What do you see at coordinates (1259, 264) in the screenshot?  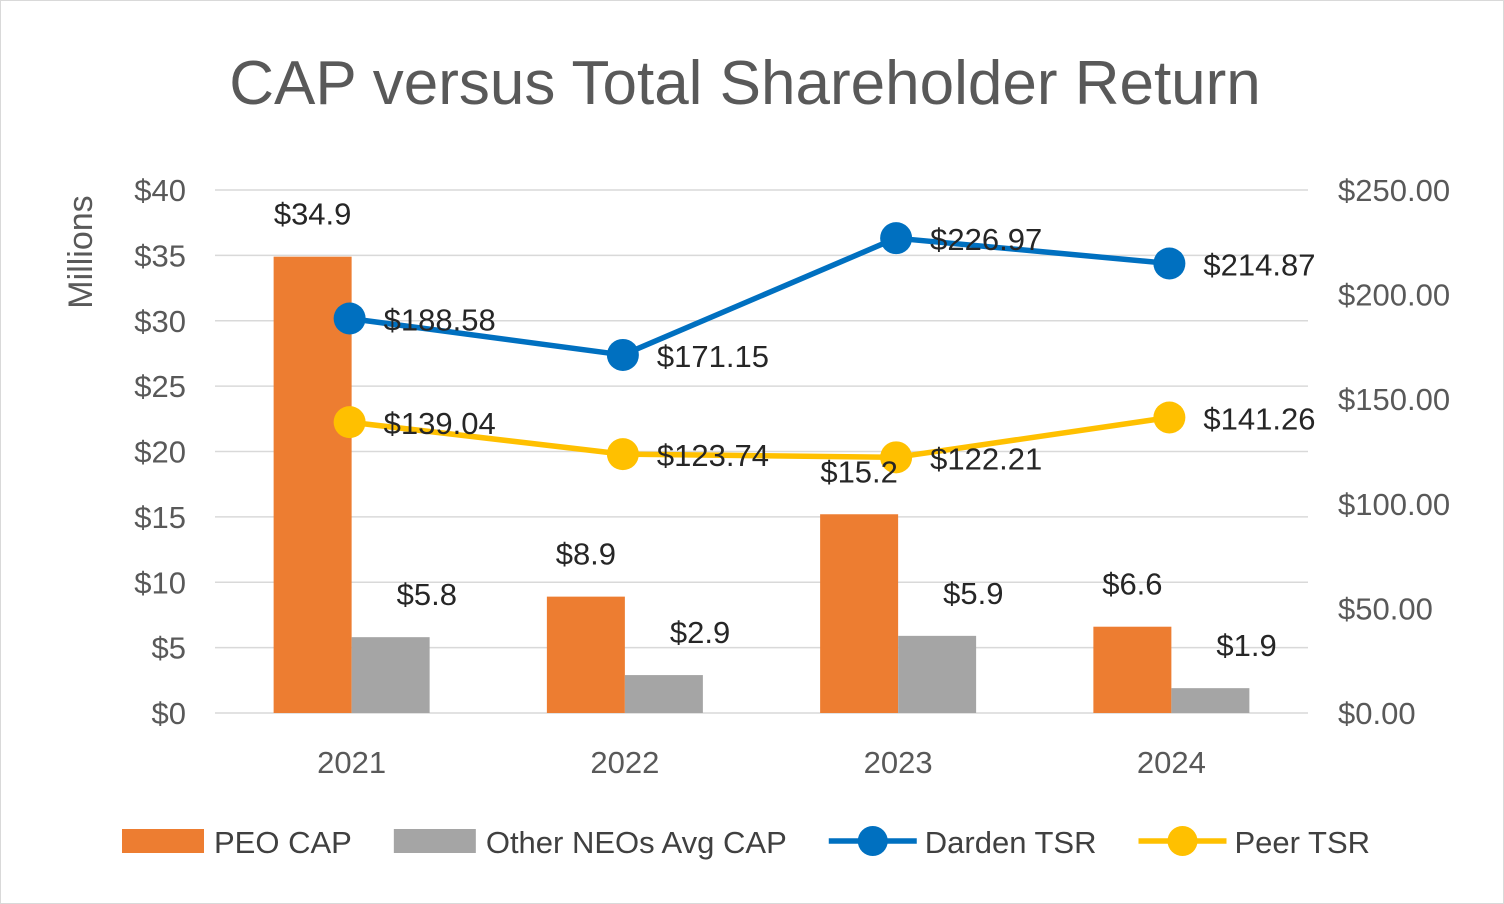 I see `data-label: $214.87` at bounding box center [1259, 264].